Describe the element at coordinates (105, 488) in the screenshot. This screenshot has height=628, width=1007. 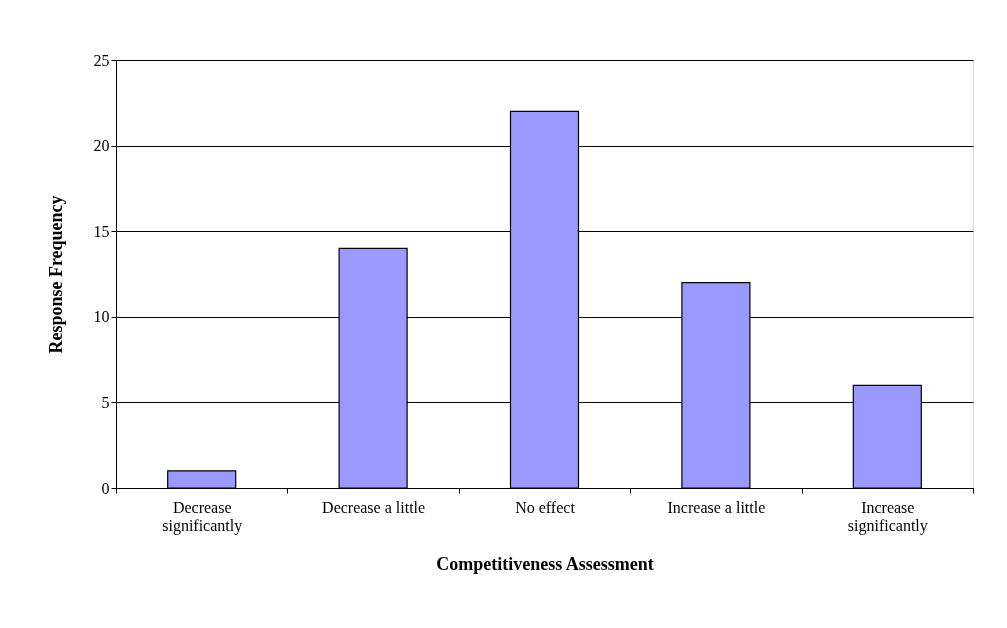
I see `y-tick-label: 0` at that location.